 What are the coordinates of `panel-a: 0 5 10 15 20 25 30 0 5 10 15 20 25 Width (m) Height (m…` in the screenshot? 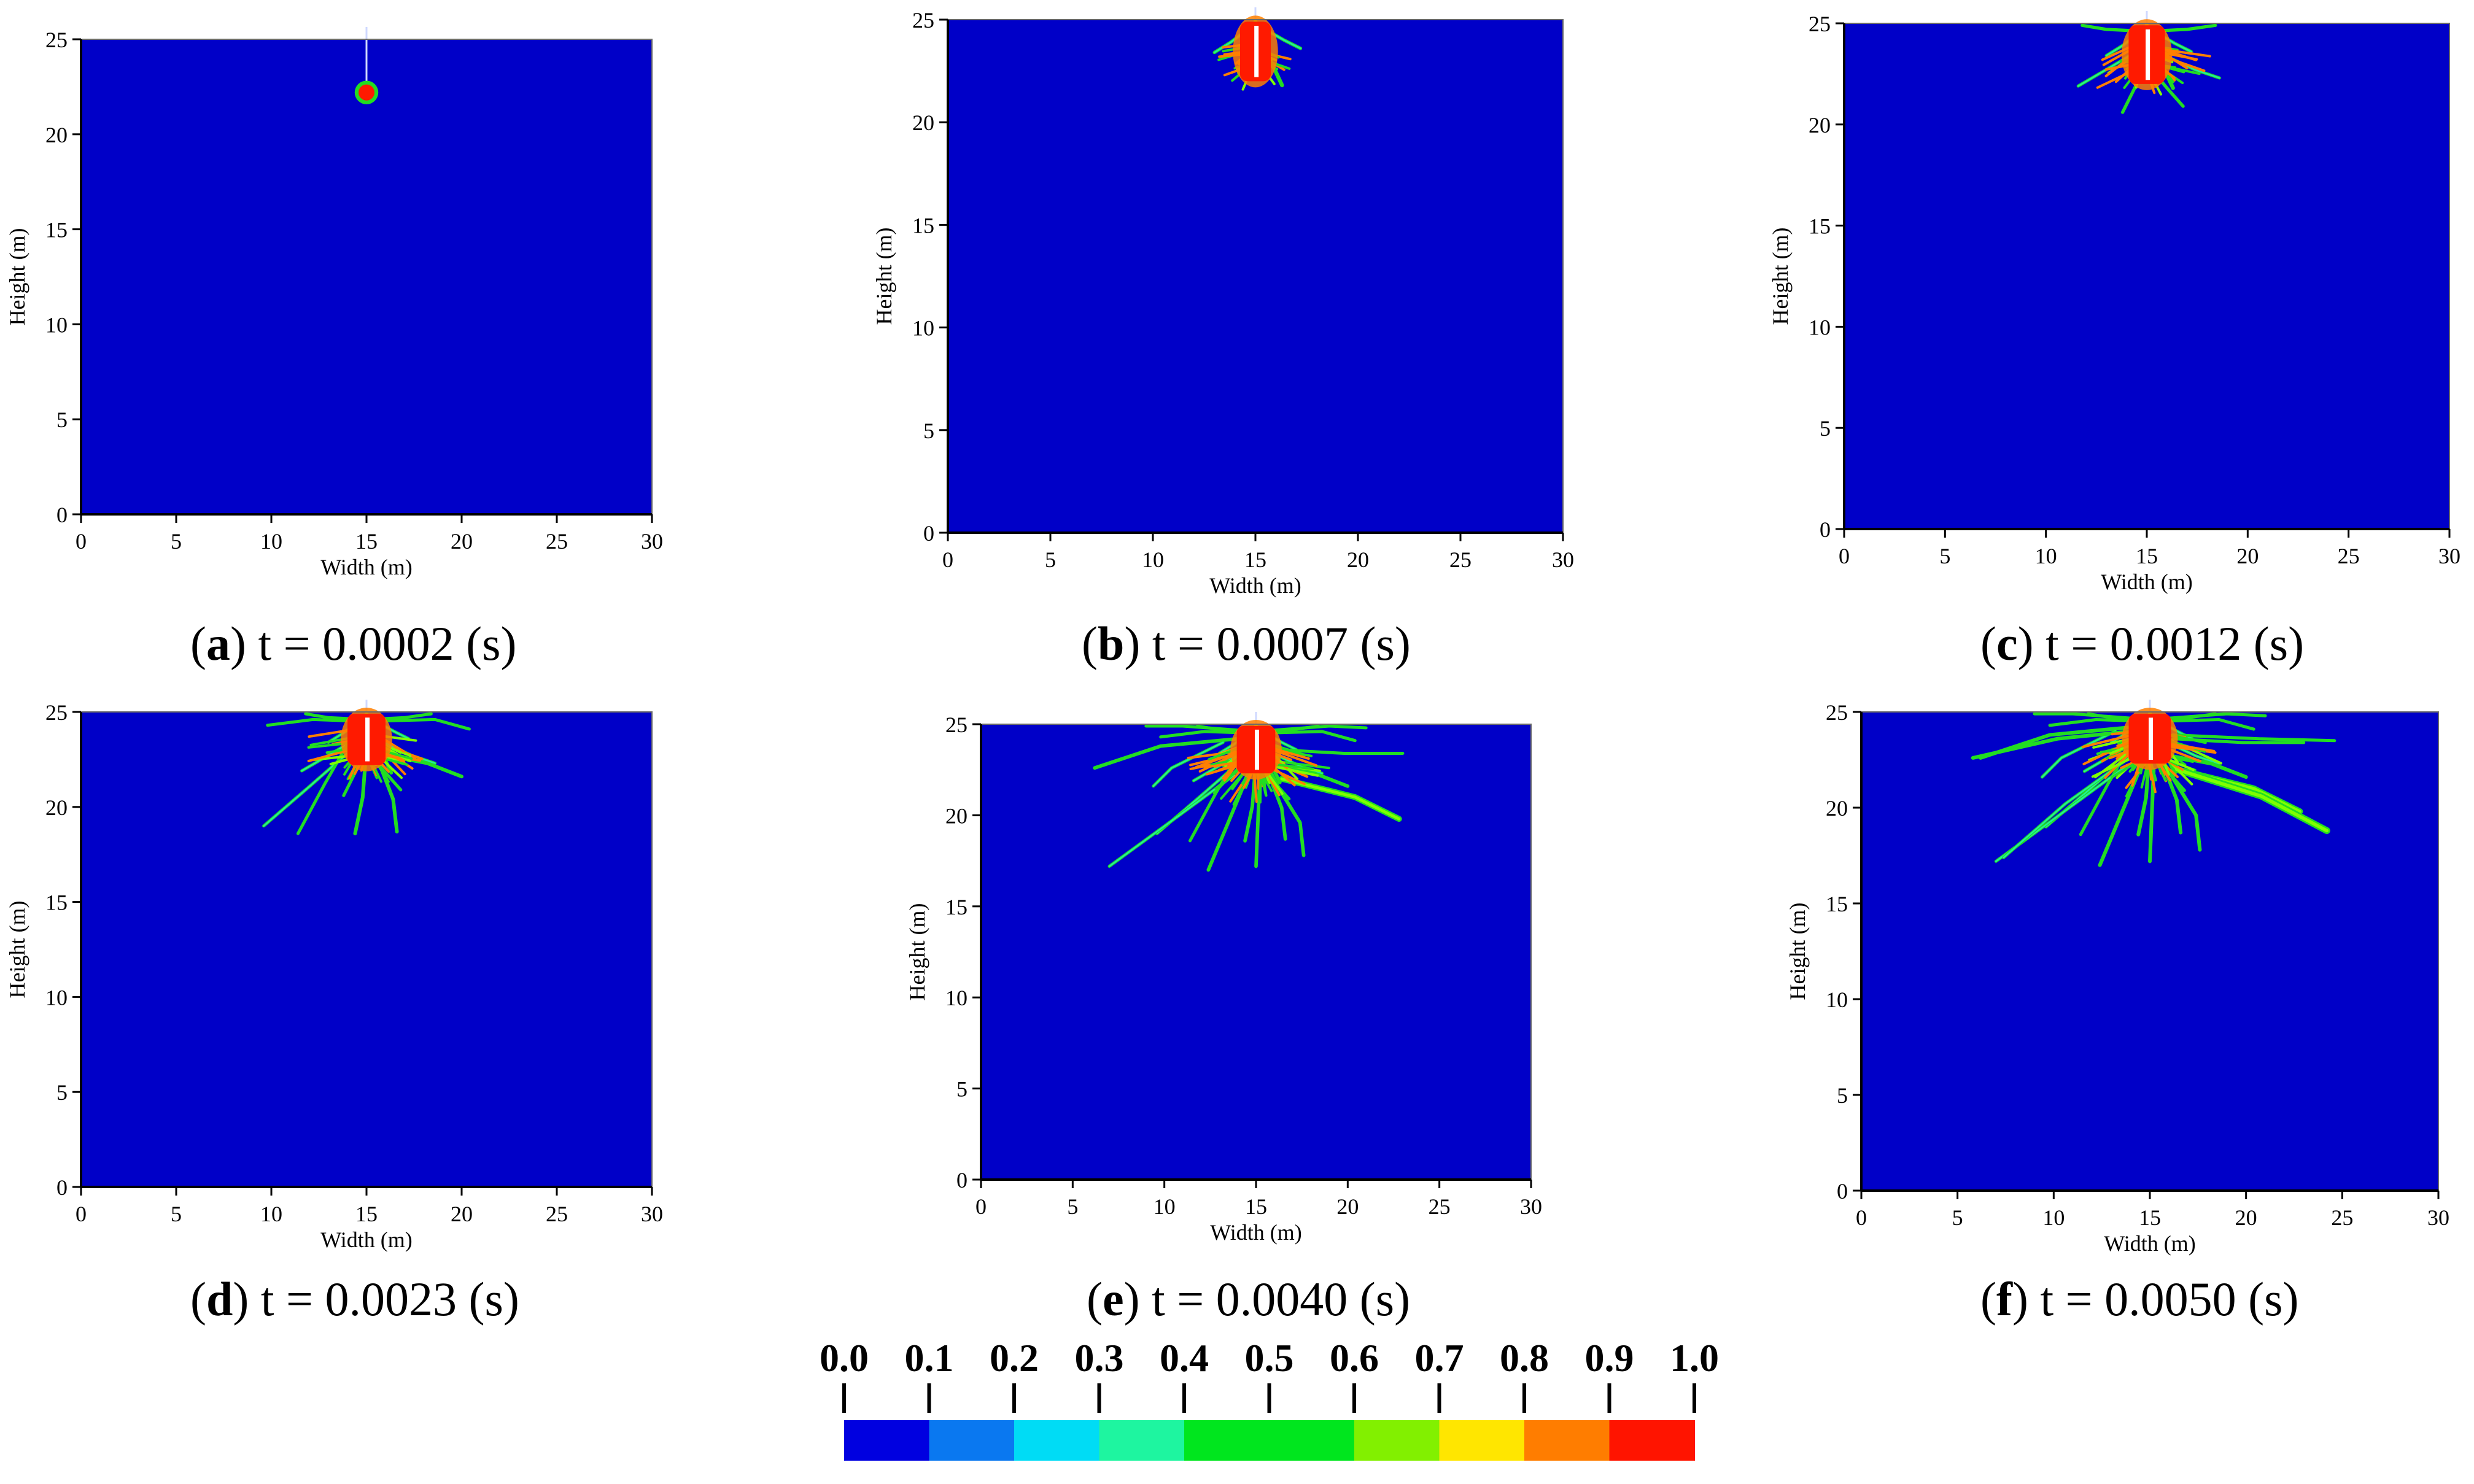 It's located at (334, 303).